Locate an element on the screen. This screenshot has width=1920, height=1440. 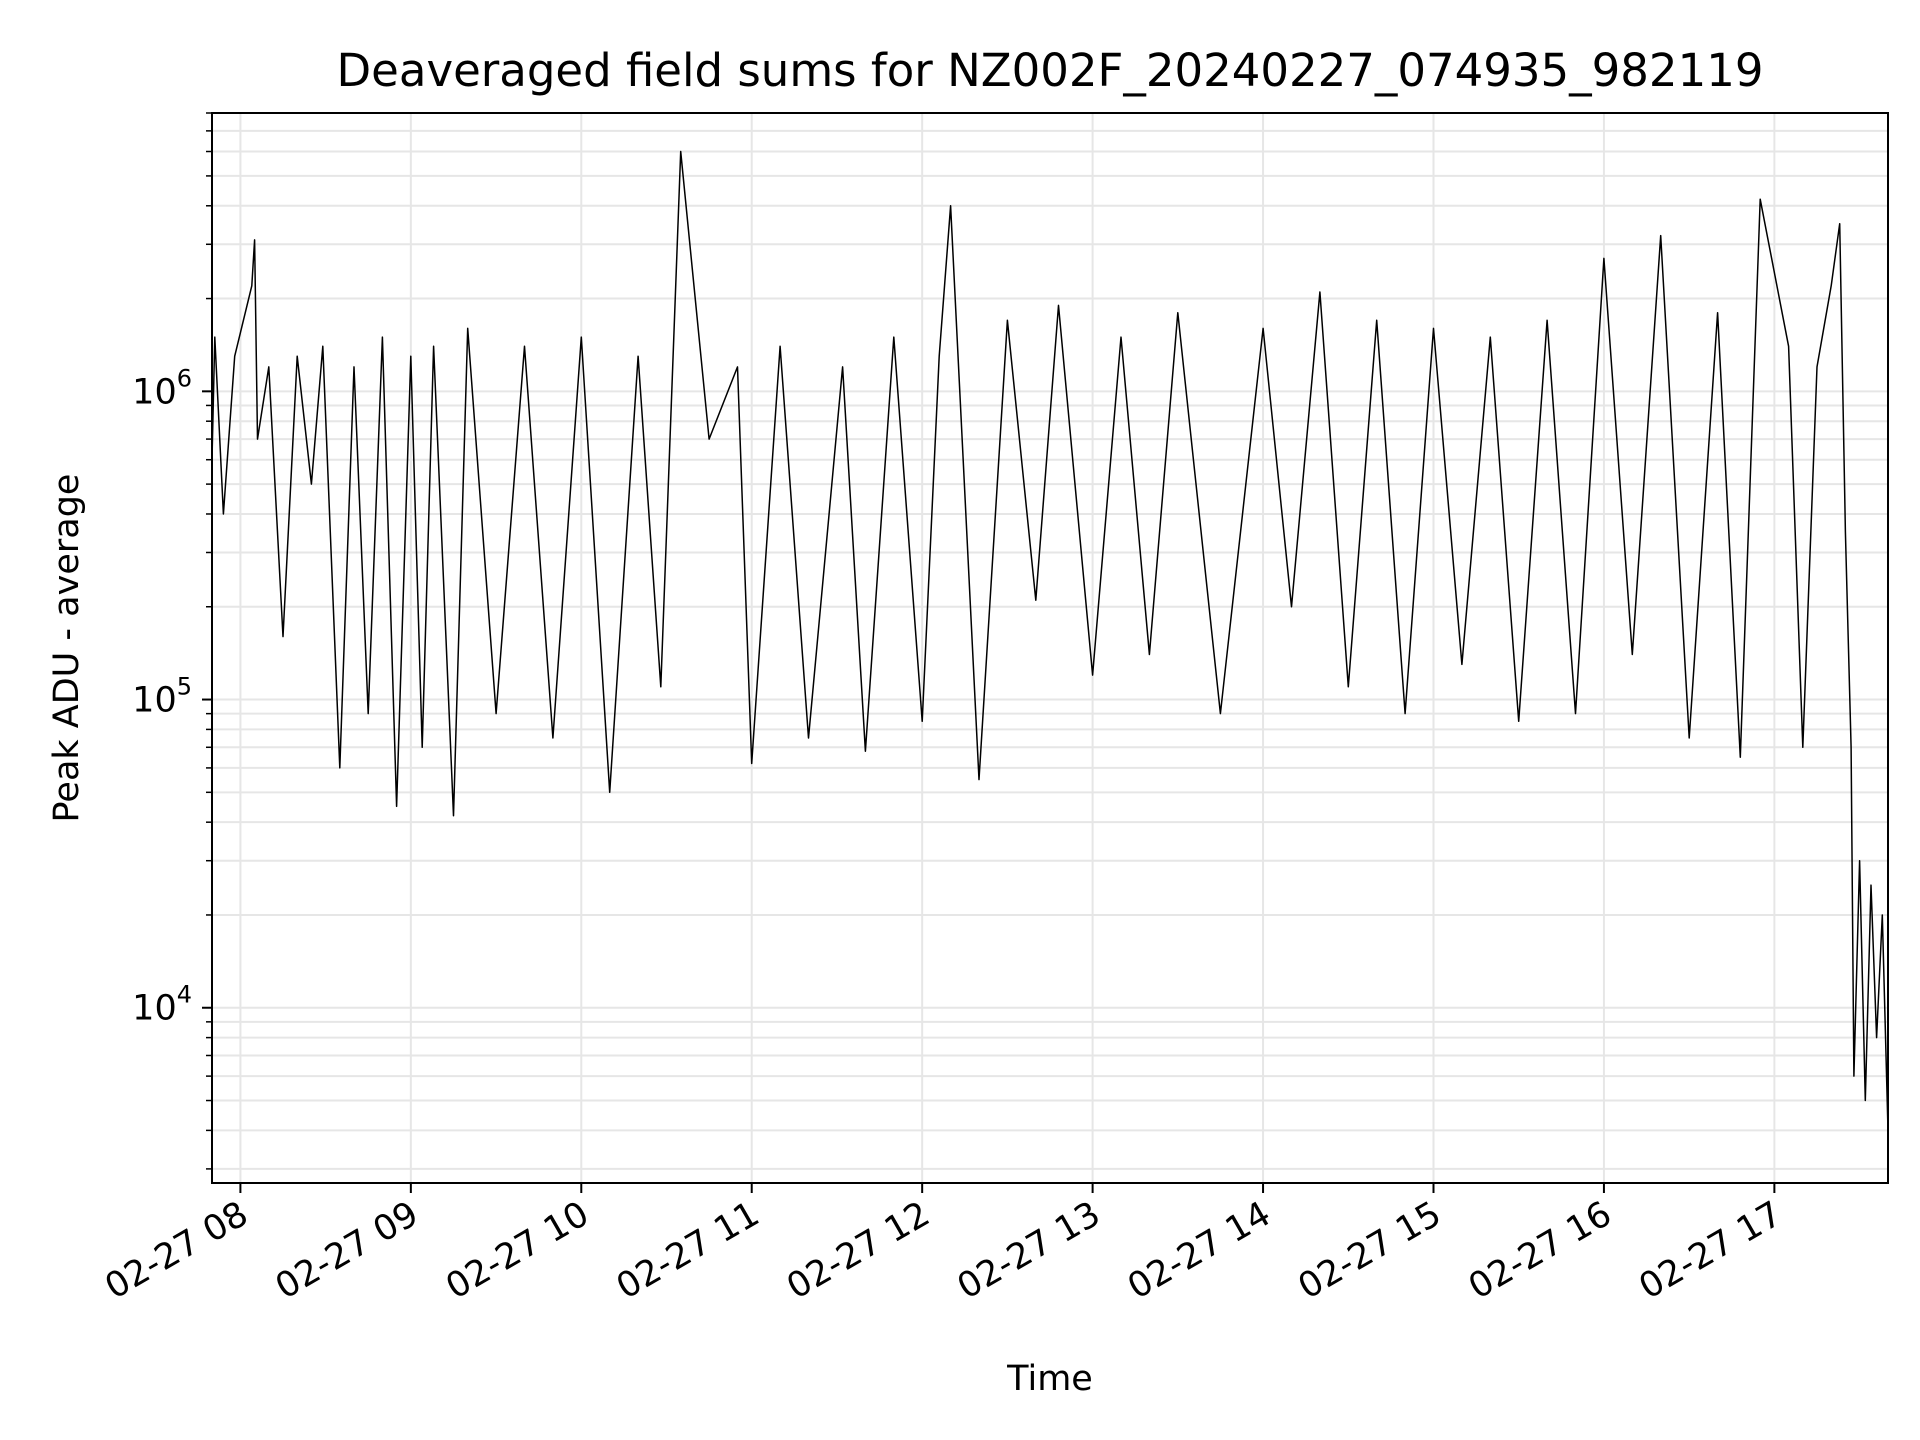
y-tick-label: 10⁶ is located at coordinates (162, 388).